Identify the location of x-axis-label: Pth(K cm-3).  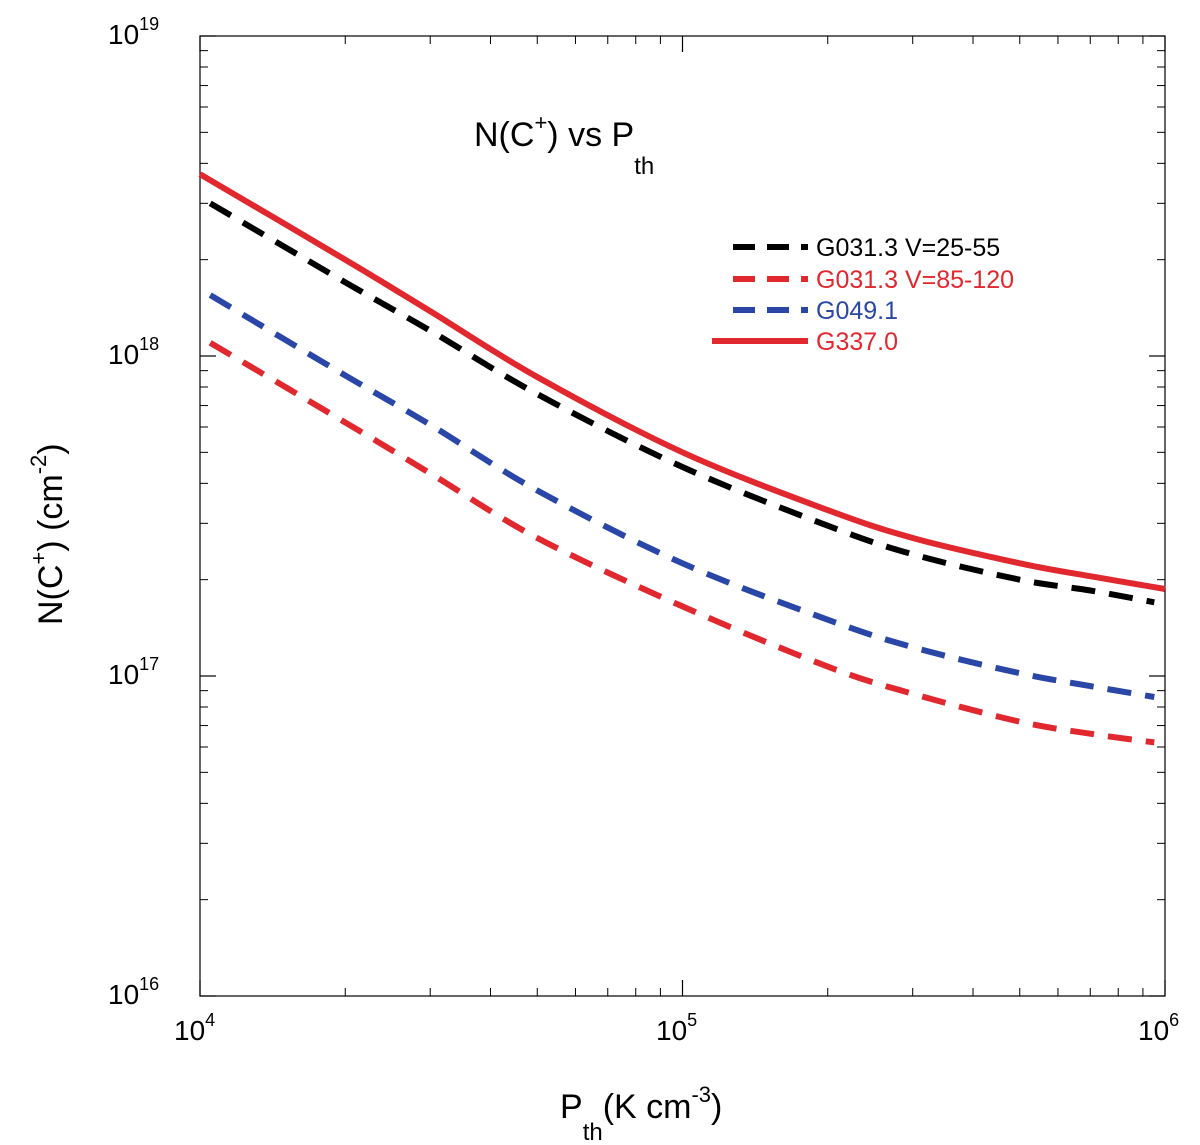
(641, 1113).